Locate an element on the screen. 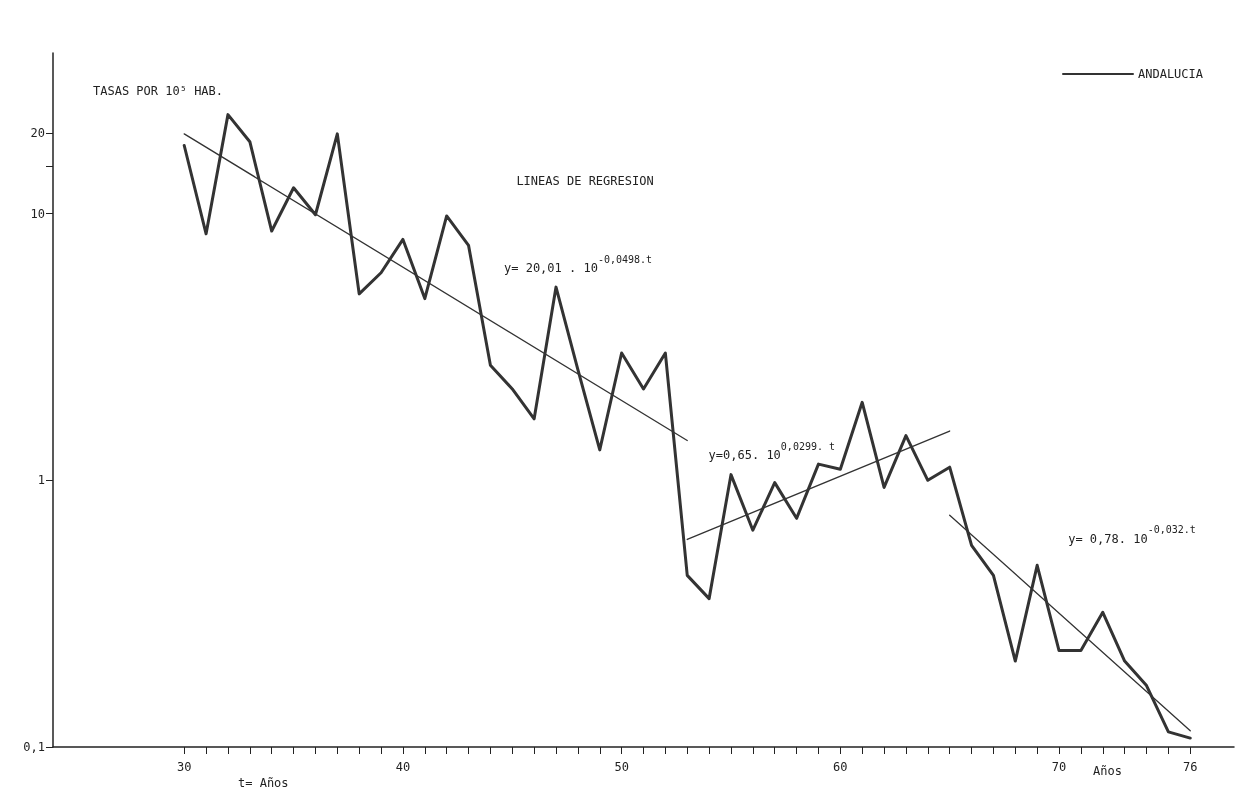 Image resolution: width=1259 pixels, height=811 pixels. y-tick-label: 10 is located at coordinates (37, 213).